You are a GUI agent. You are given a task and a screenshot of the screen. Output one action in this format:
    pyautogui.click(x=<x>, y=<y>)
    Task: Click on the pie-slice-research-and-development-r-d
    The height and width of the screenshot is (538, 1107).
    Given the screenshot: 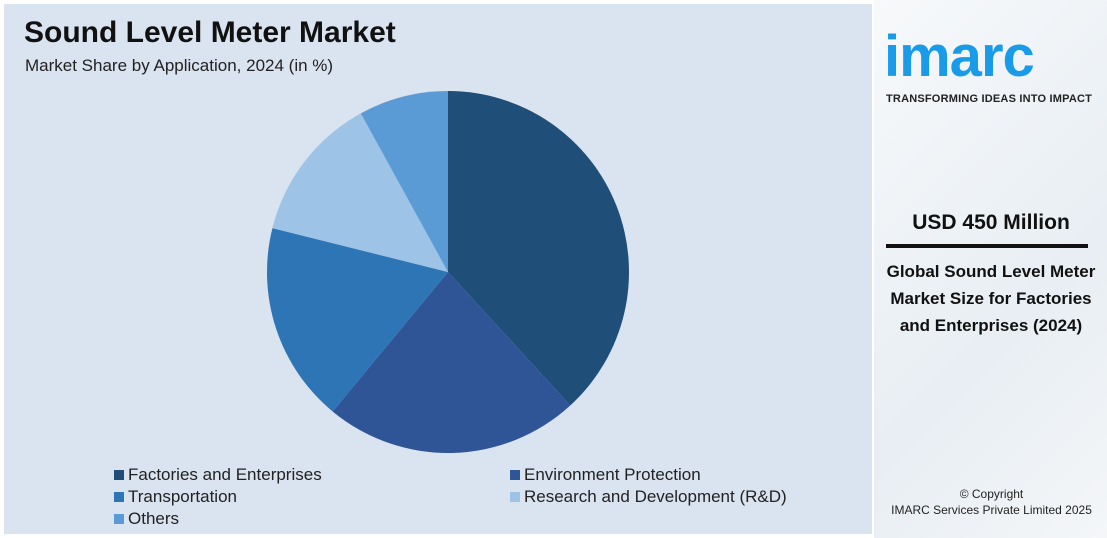 What is the action you would take?
    pyautogui.click(x=360, y=192)
    